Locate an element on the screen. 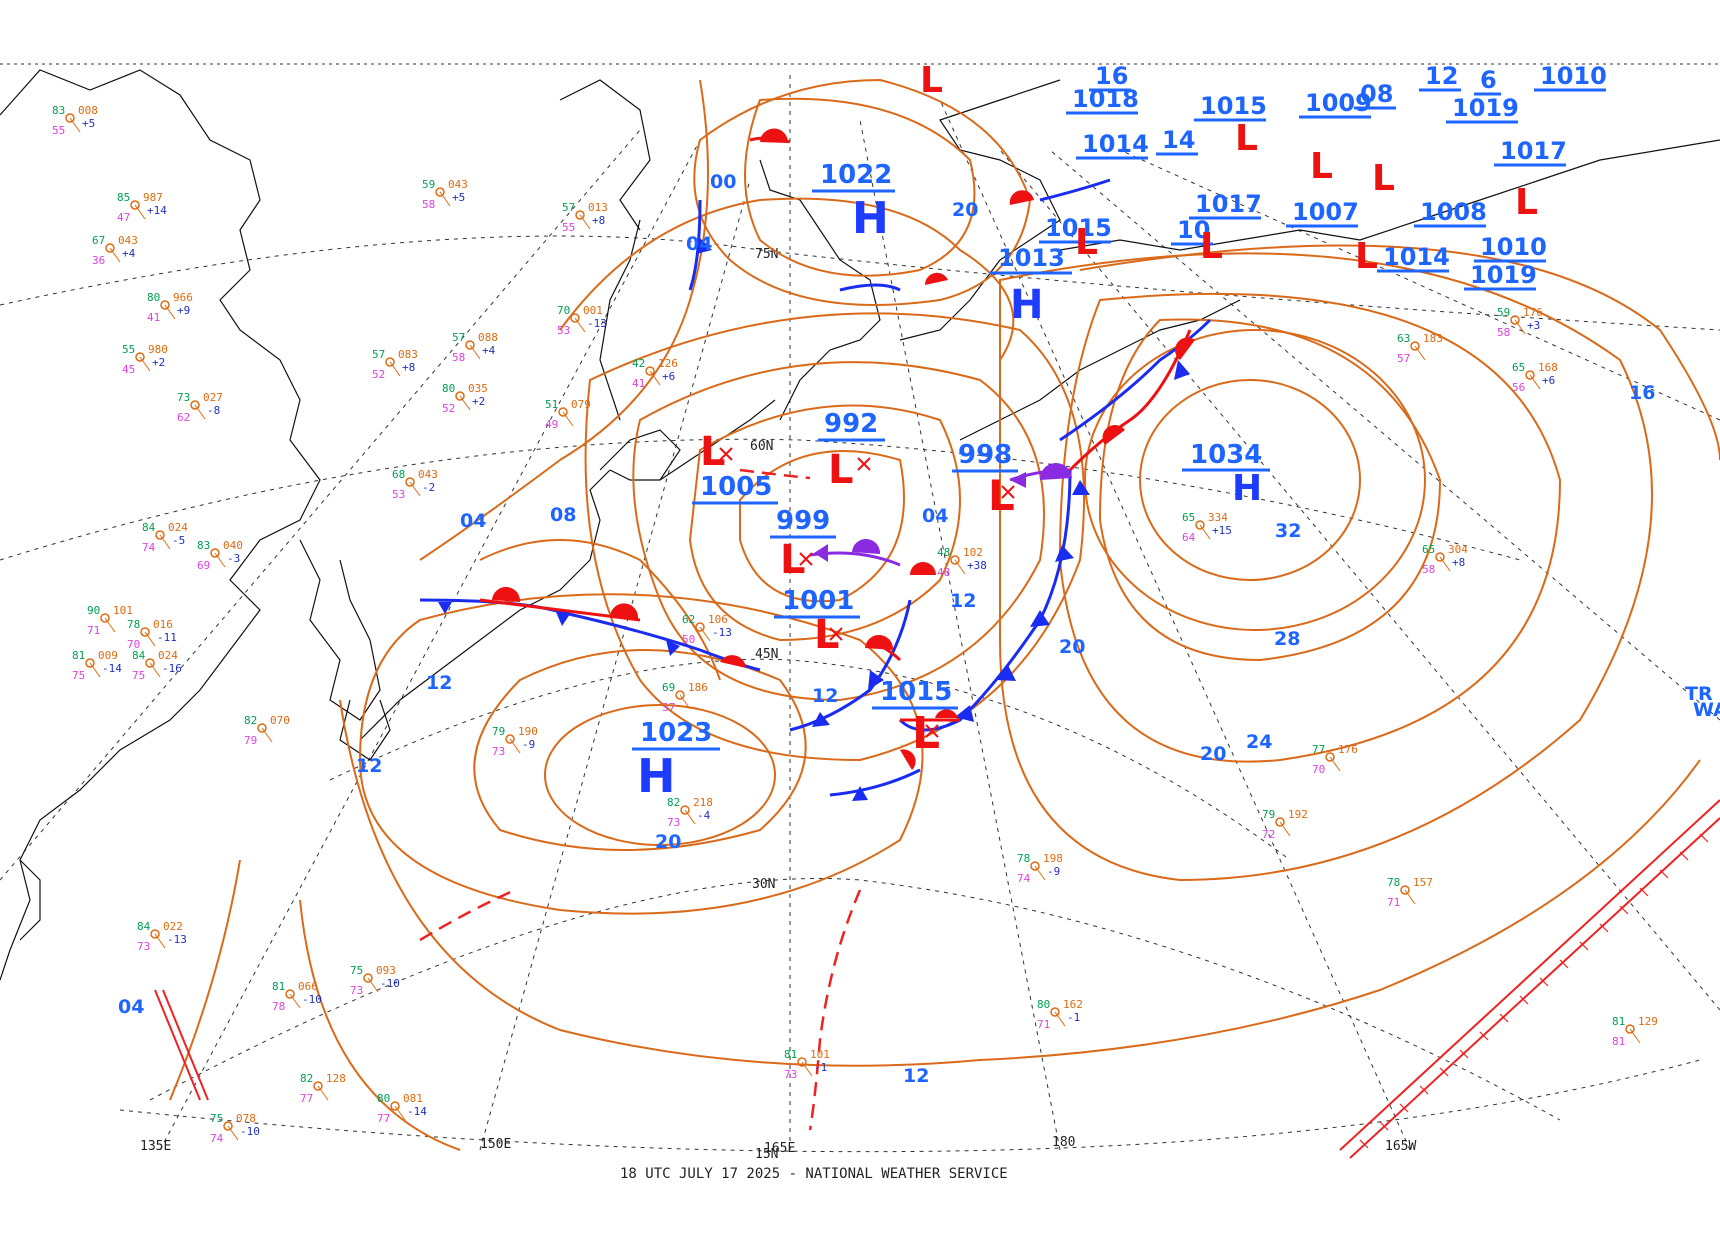  coast-alaska is located at coordinates (1389, 195).